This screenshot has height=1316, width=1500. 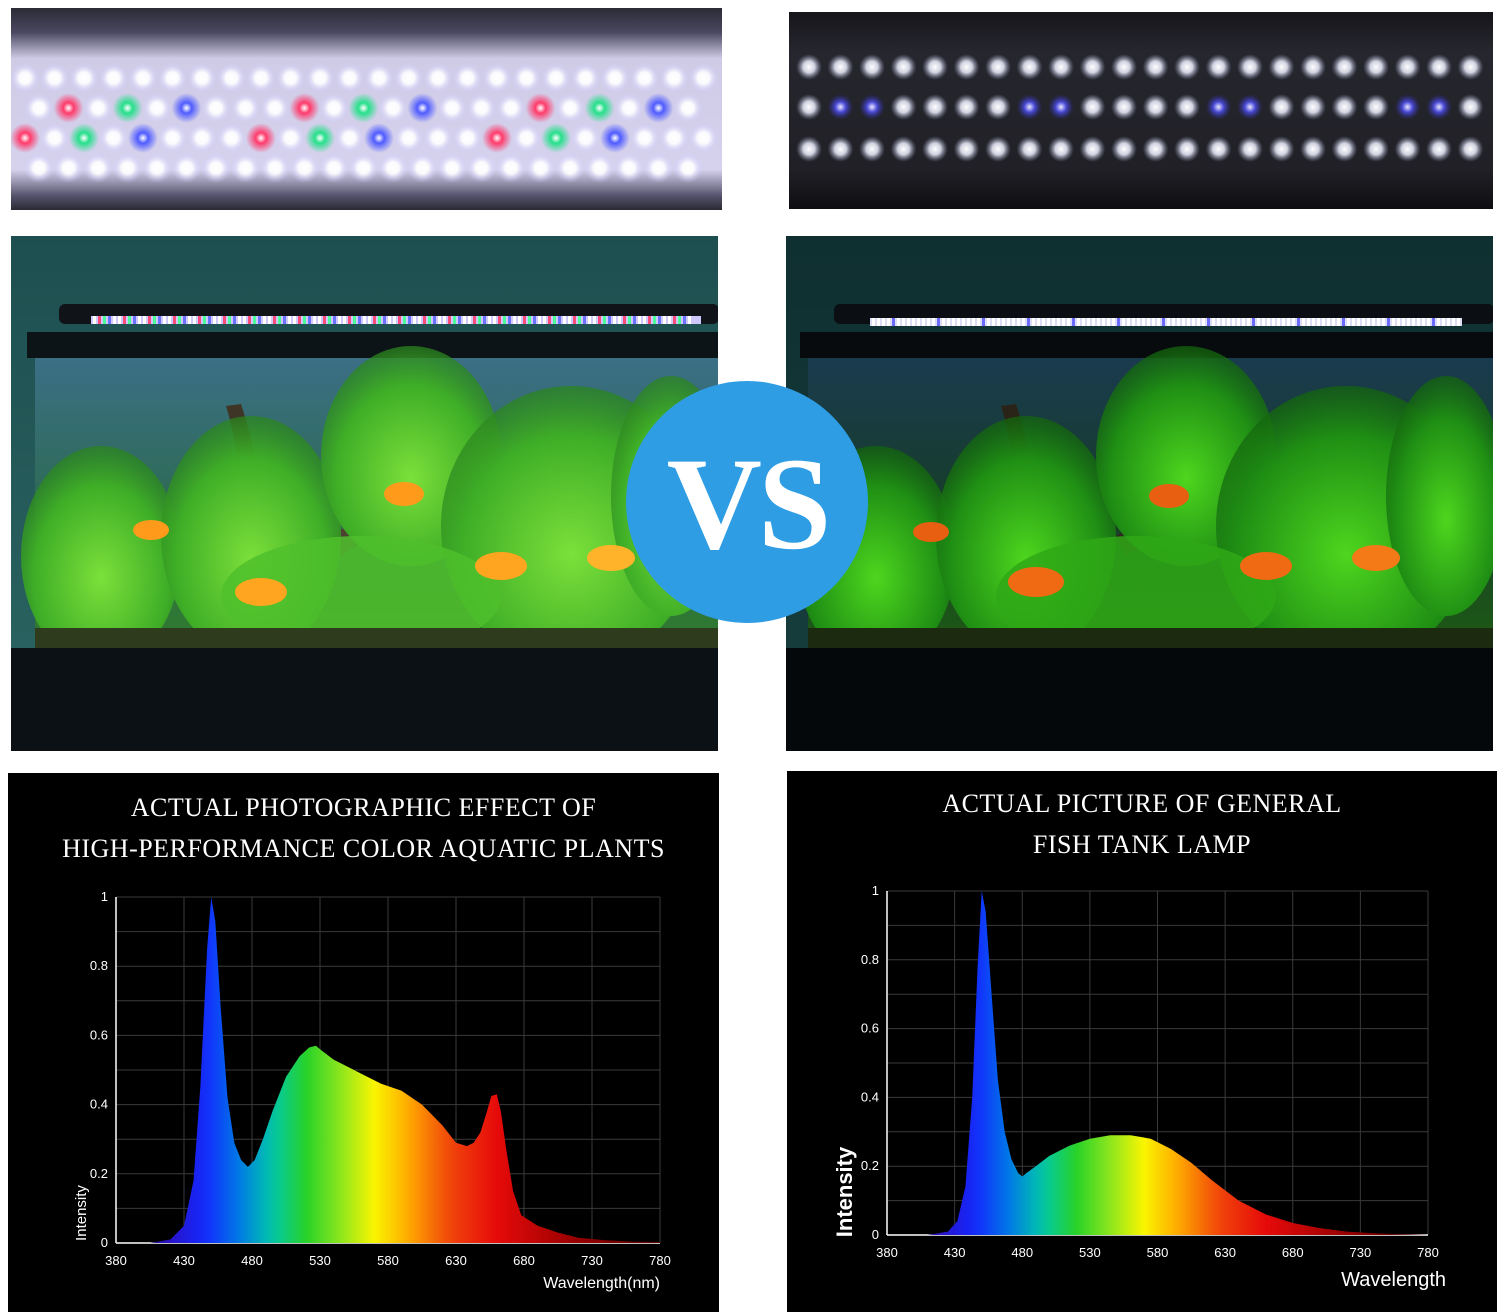 What do you see at coordinates (749, 503) in the screenshot?
I see `vs-label: VS` at bounding box center [749, 503].